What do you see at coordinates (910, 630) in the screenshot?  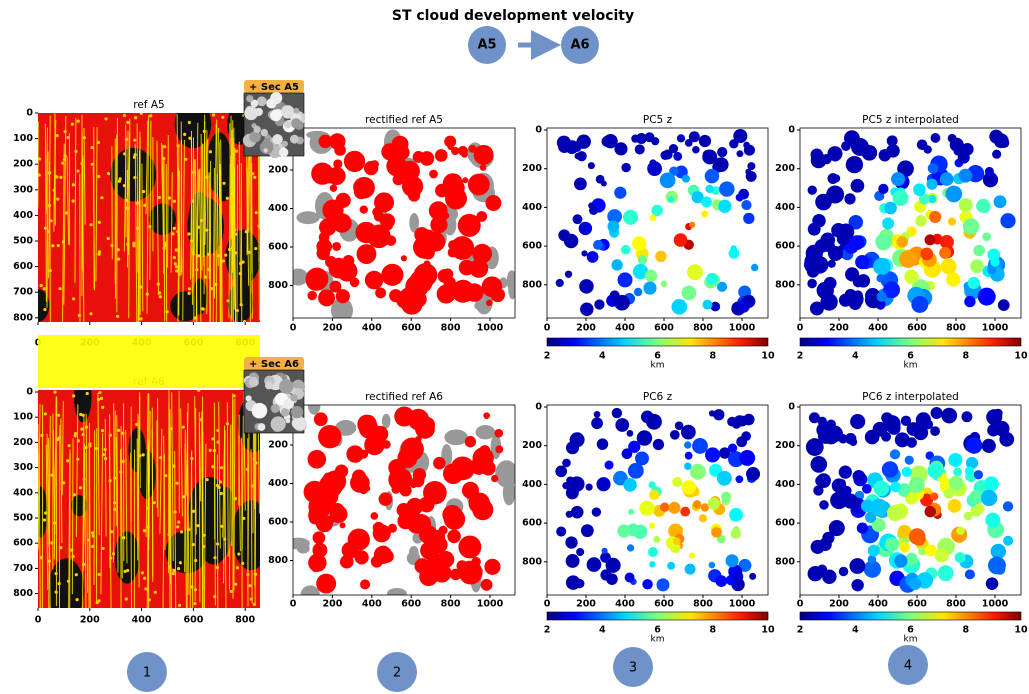 I see `colorbar-tick: 6` at bounding box center [910, 630].